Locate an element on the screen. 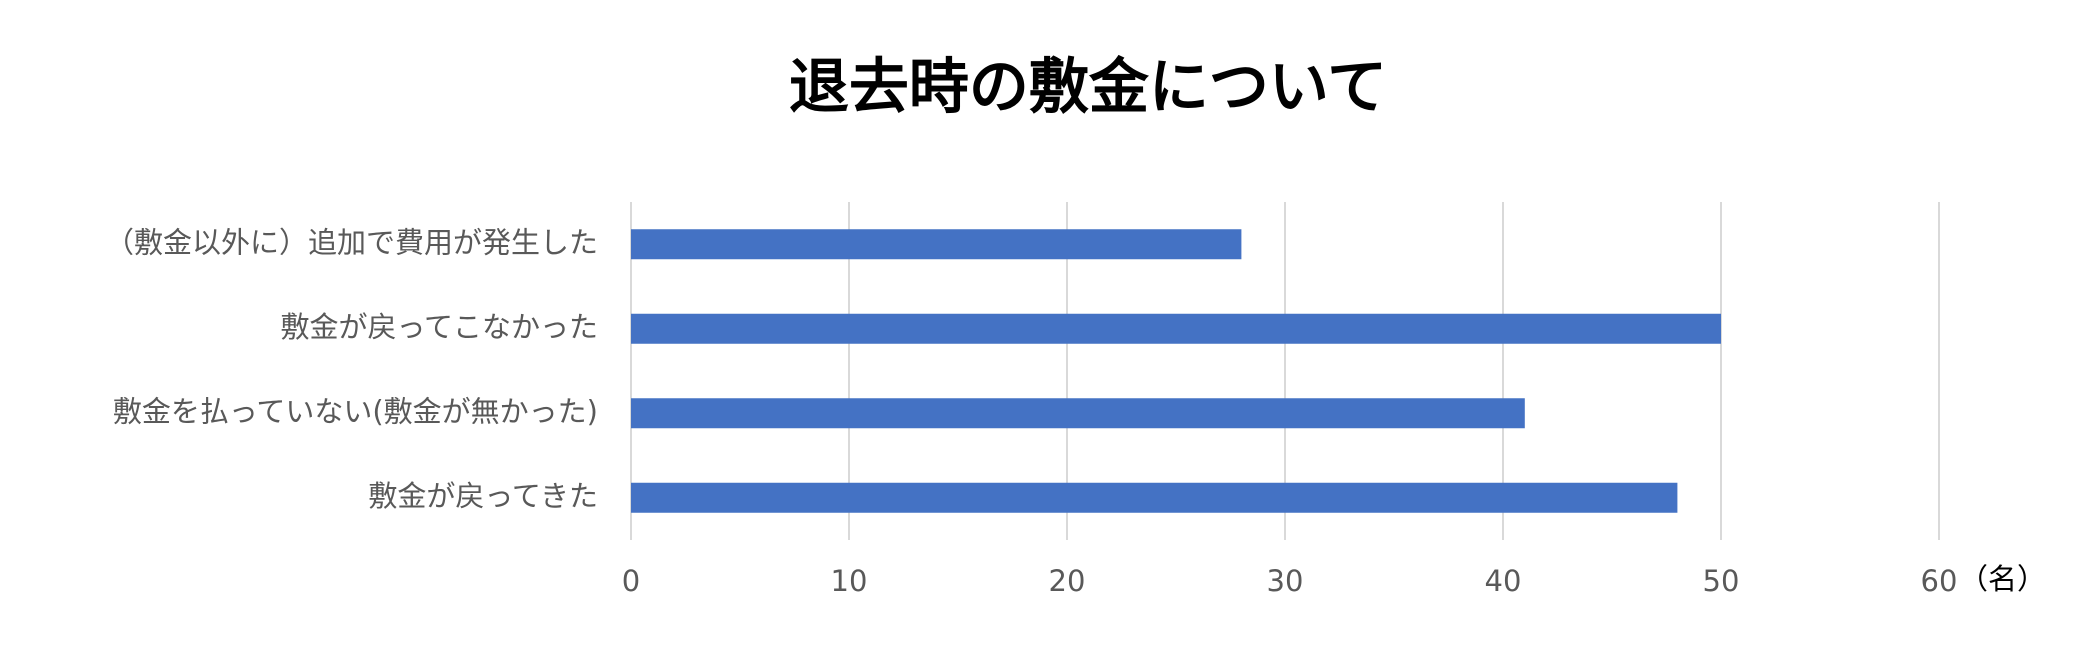  y-tick-label: 敷金を払っていない(敷金が無かった) is located at coordinates (355, 411).